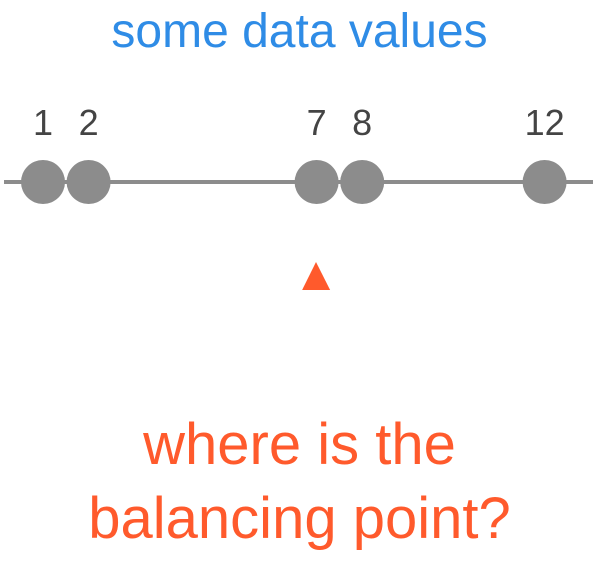  Describe the element at coordinates (317, 122) in the screenshot. I see `value-label-7: 7` at that location.